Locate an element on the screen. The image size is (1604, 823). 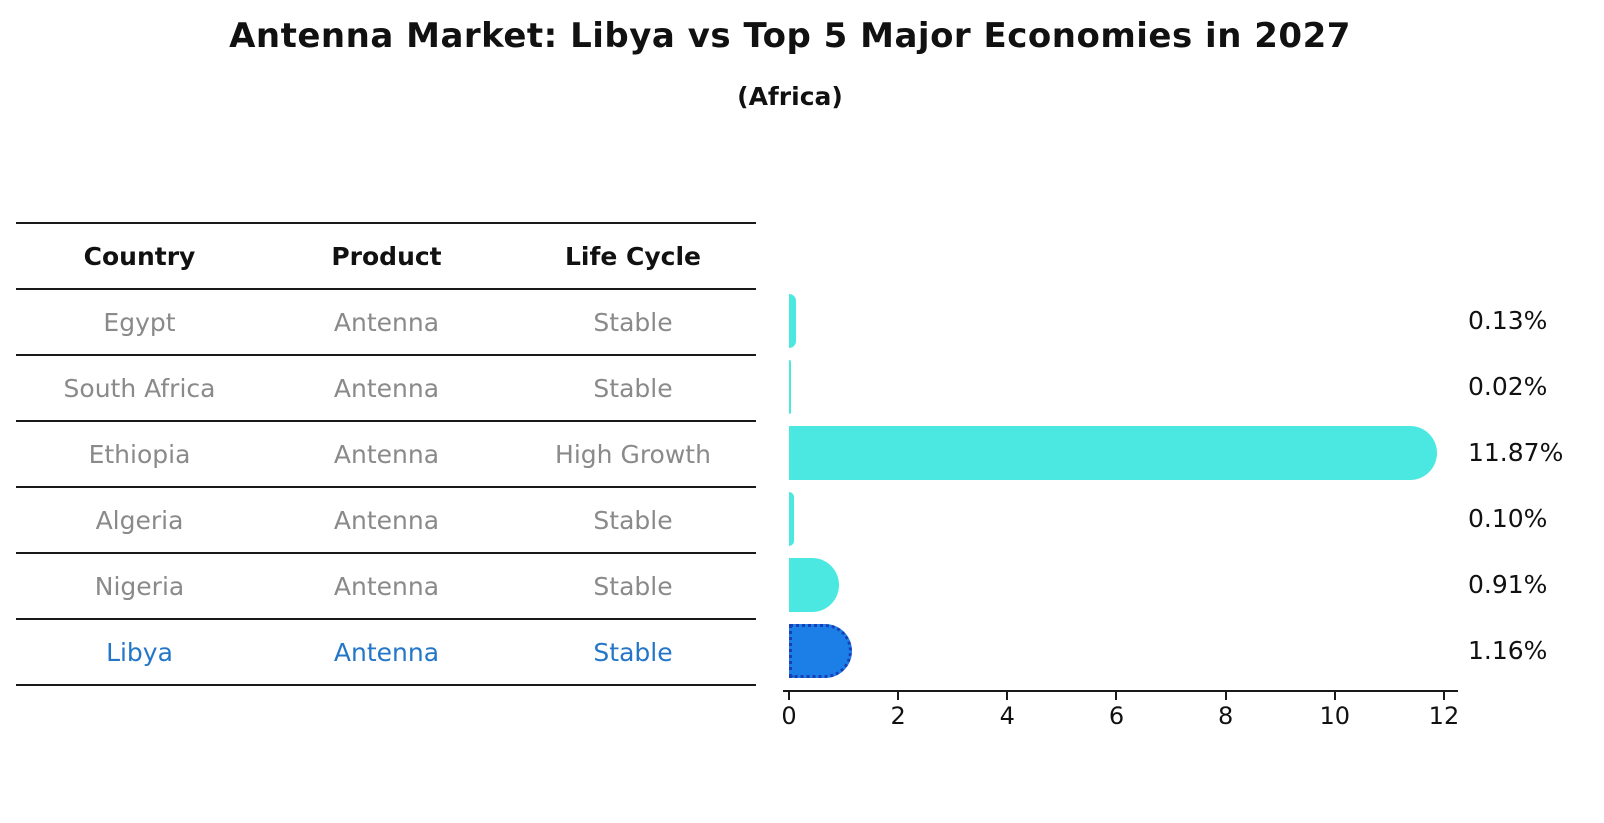
x-tick-label-10: 10 is located at coordinates (1335, 716).